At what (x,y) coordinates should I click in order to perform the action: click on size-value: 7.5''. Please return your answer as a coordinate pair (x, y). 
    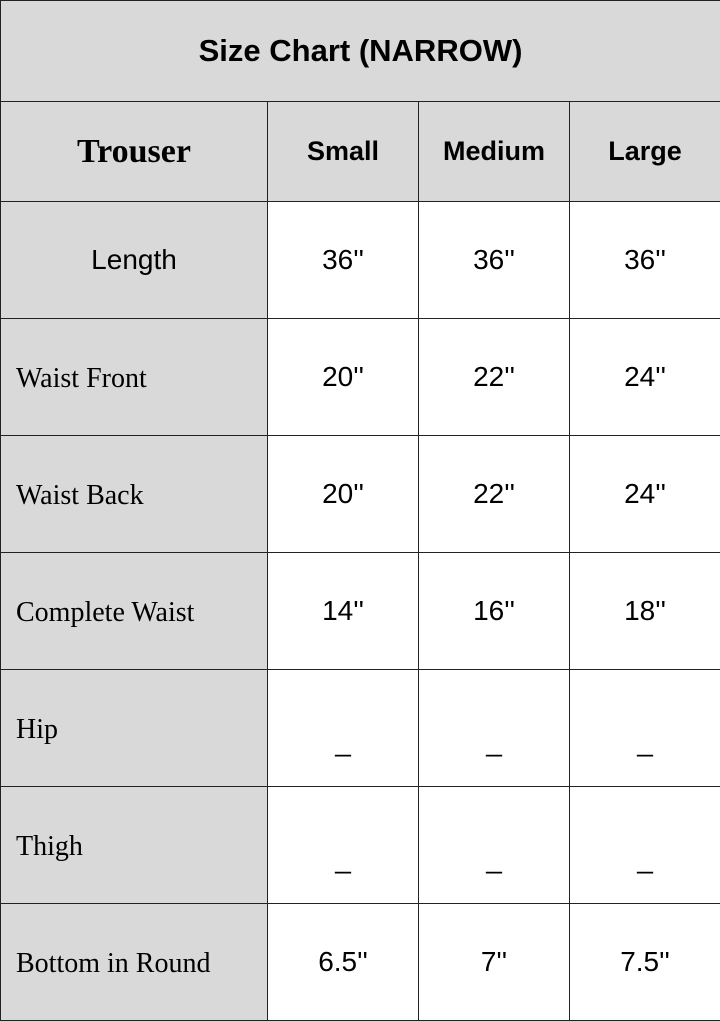
    Looking at the image, I should click on (644, 962).